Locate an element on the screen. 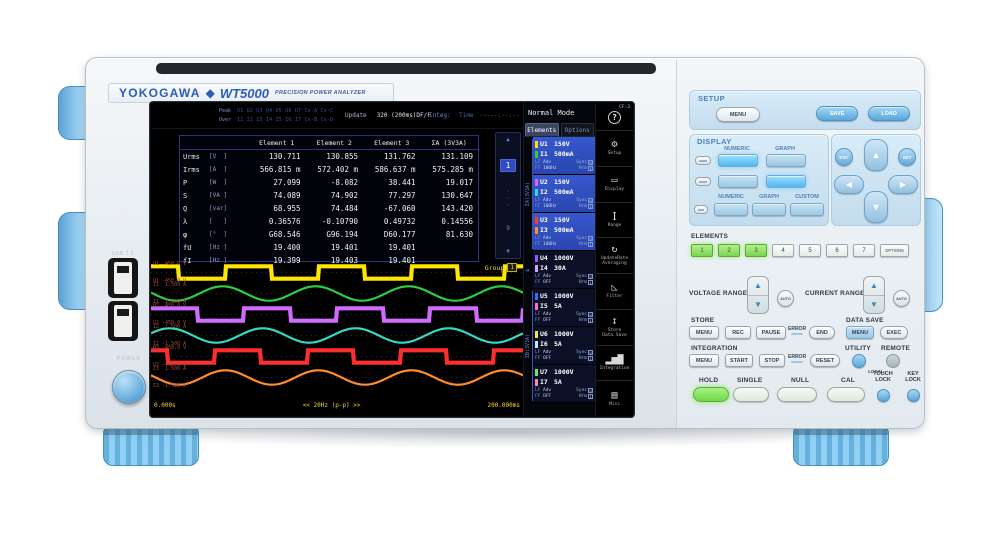 The height and width of the screenshot is (540, 1000). tab-options: Options is located at coordinates (577, 129).